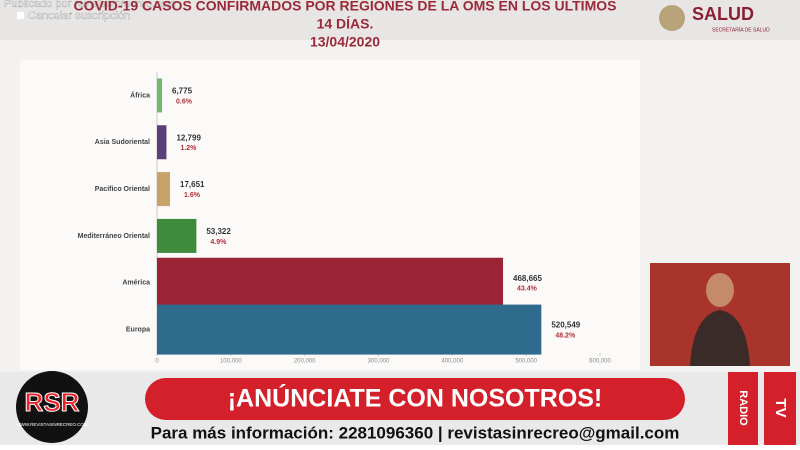 This screenshot has width=800, height=450. Describe the element at coordinates (192, 184) in the screenshot. I see `value-label: 17,651` at that location.